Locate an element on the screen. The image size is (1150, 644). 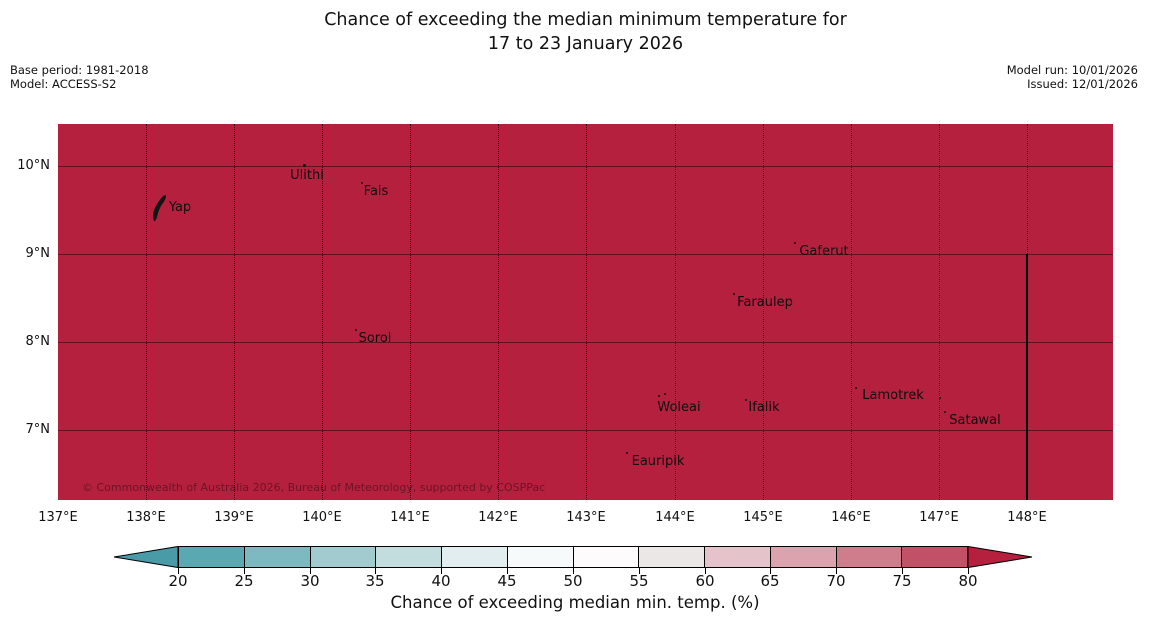
x-tick-label: 137°E is located at coordinates (58, 517).